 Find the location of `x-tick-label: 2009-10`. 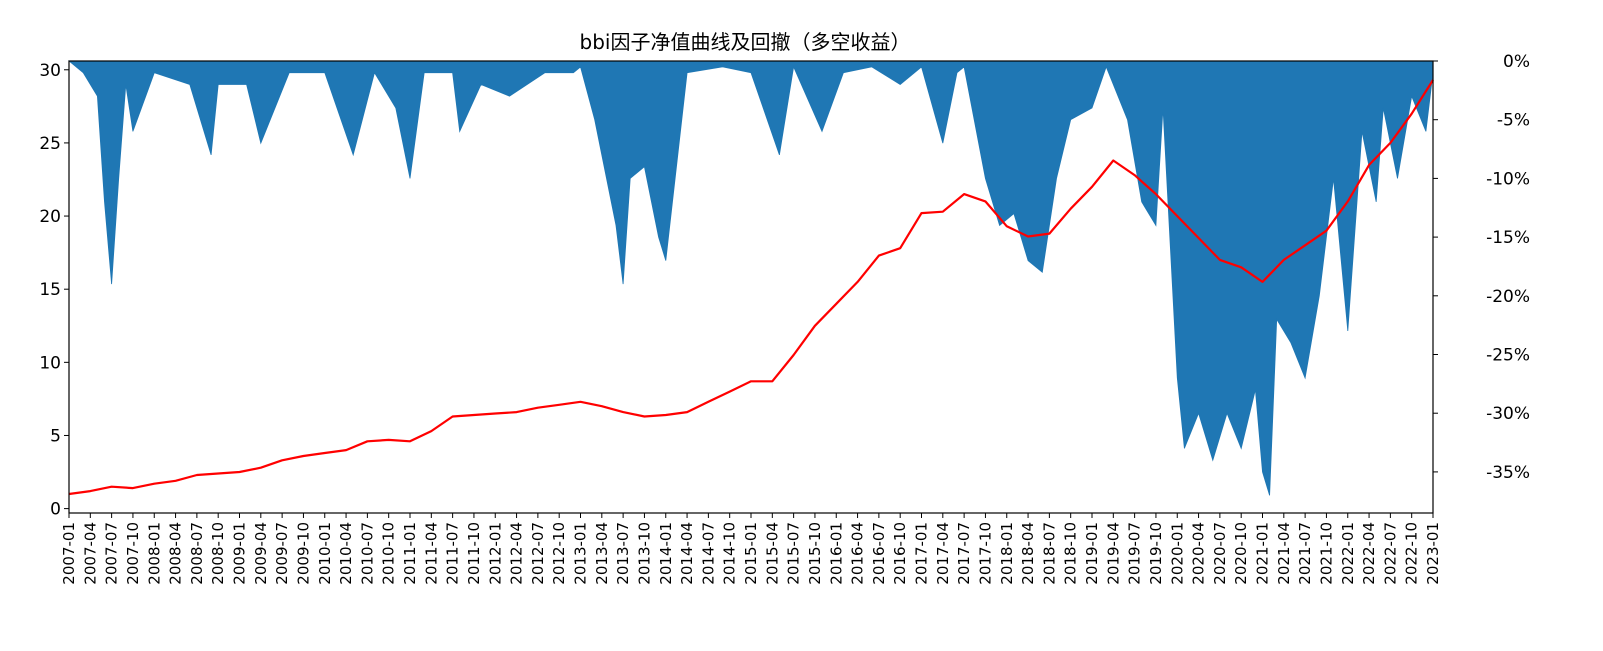

x-tick-label: 2009-10 is located at coordinates (303, 553).